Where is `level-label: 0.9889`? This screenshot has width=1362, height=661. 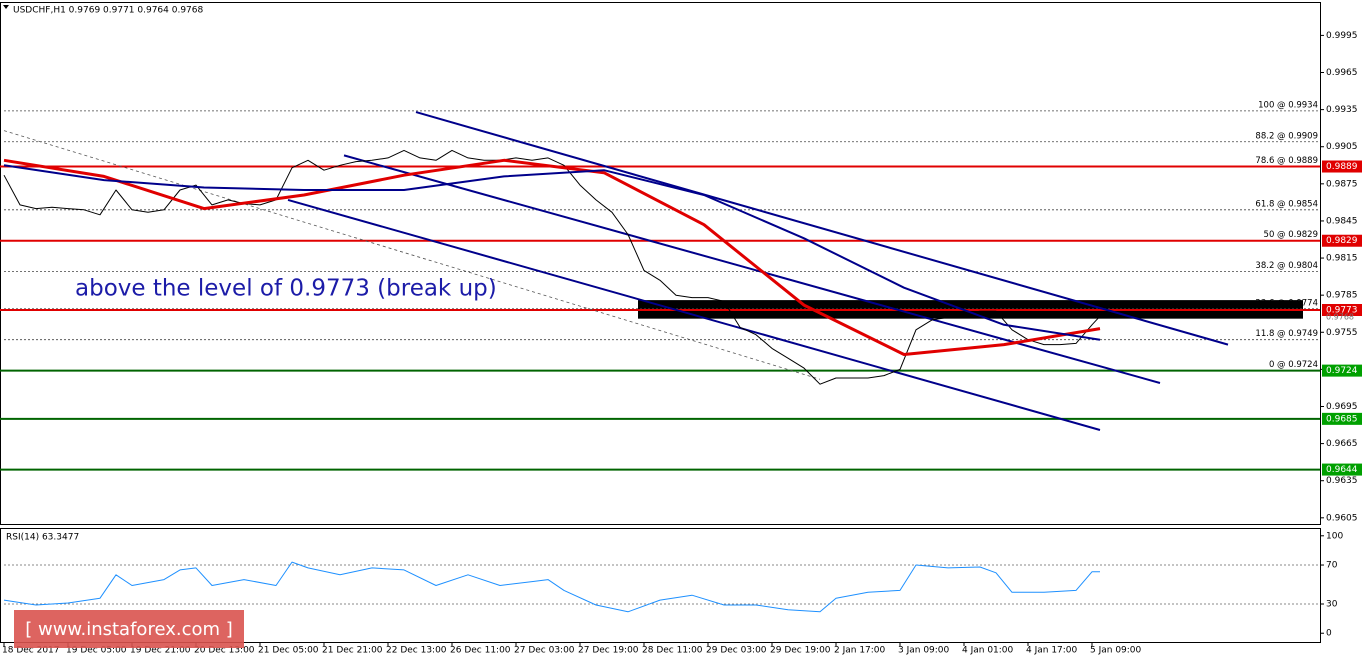 level-label: 0.9889 is located at coordinates (1342, 167).